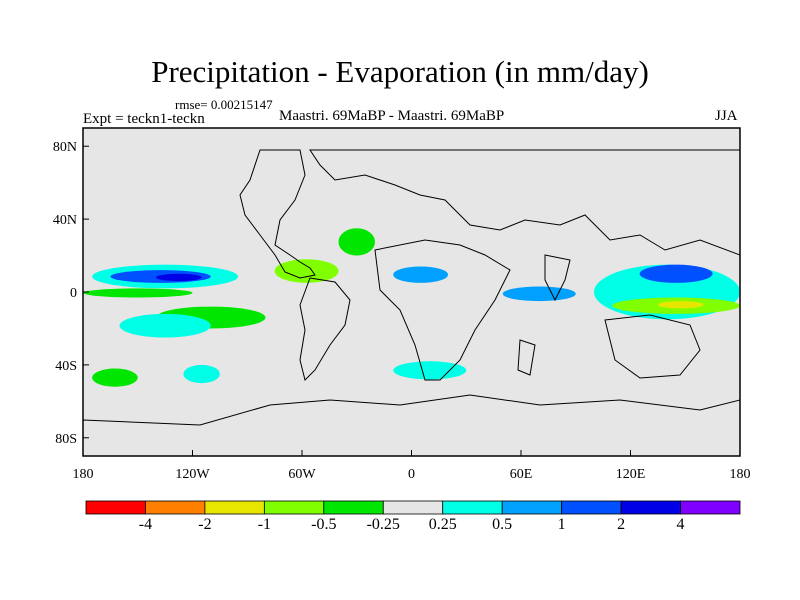  What do you see at coordinates (631, 474) in the screenshot?
I see `x-tick-label: 120E` at bounding box center [631, 474].